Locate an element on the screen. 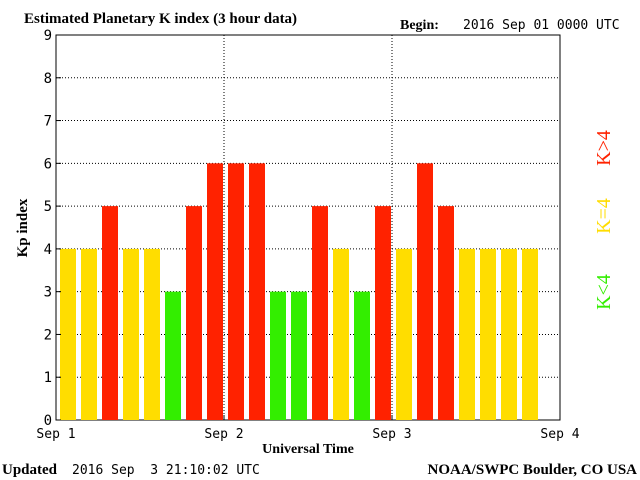 The width and height of the screenshot is (640, 480). x-axis-label: Universal Time is located at coordinates (308, 449).